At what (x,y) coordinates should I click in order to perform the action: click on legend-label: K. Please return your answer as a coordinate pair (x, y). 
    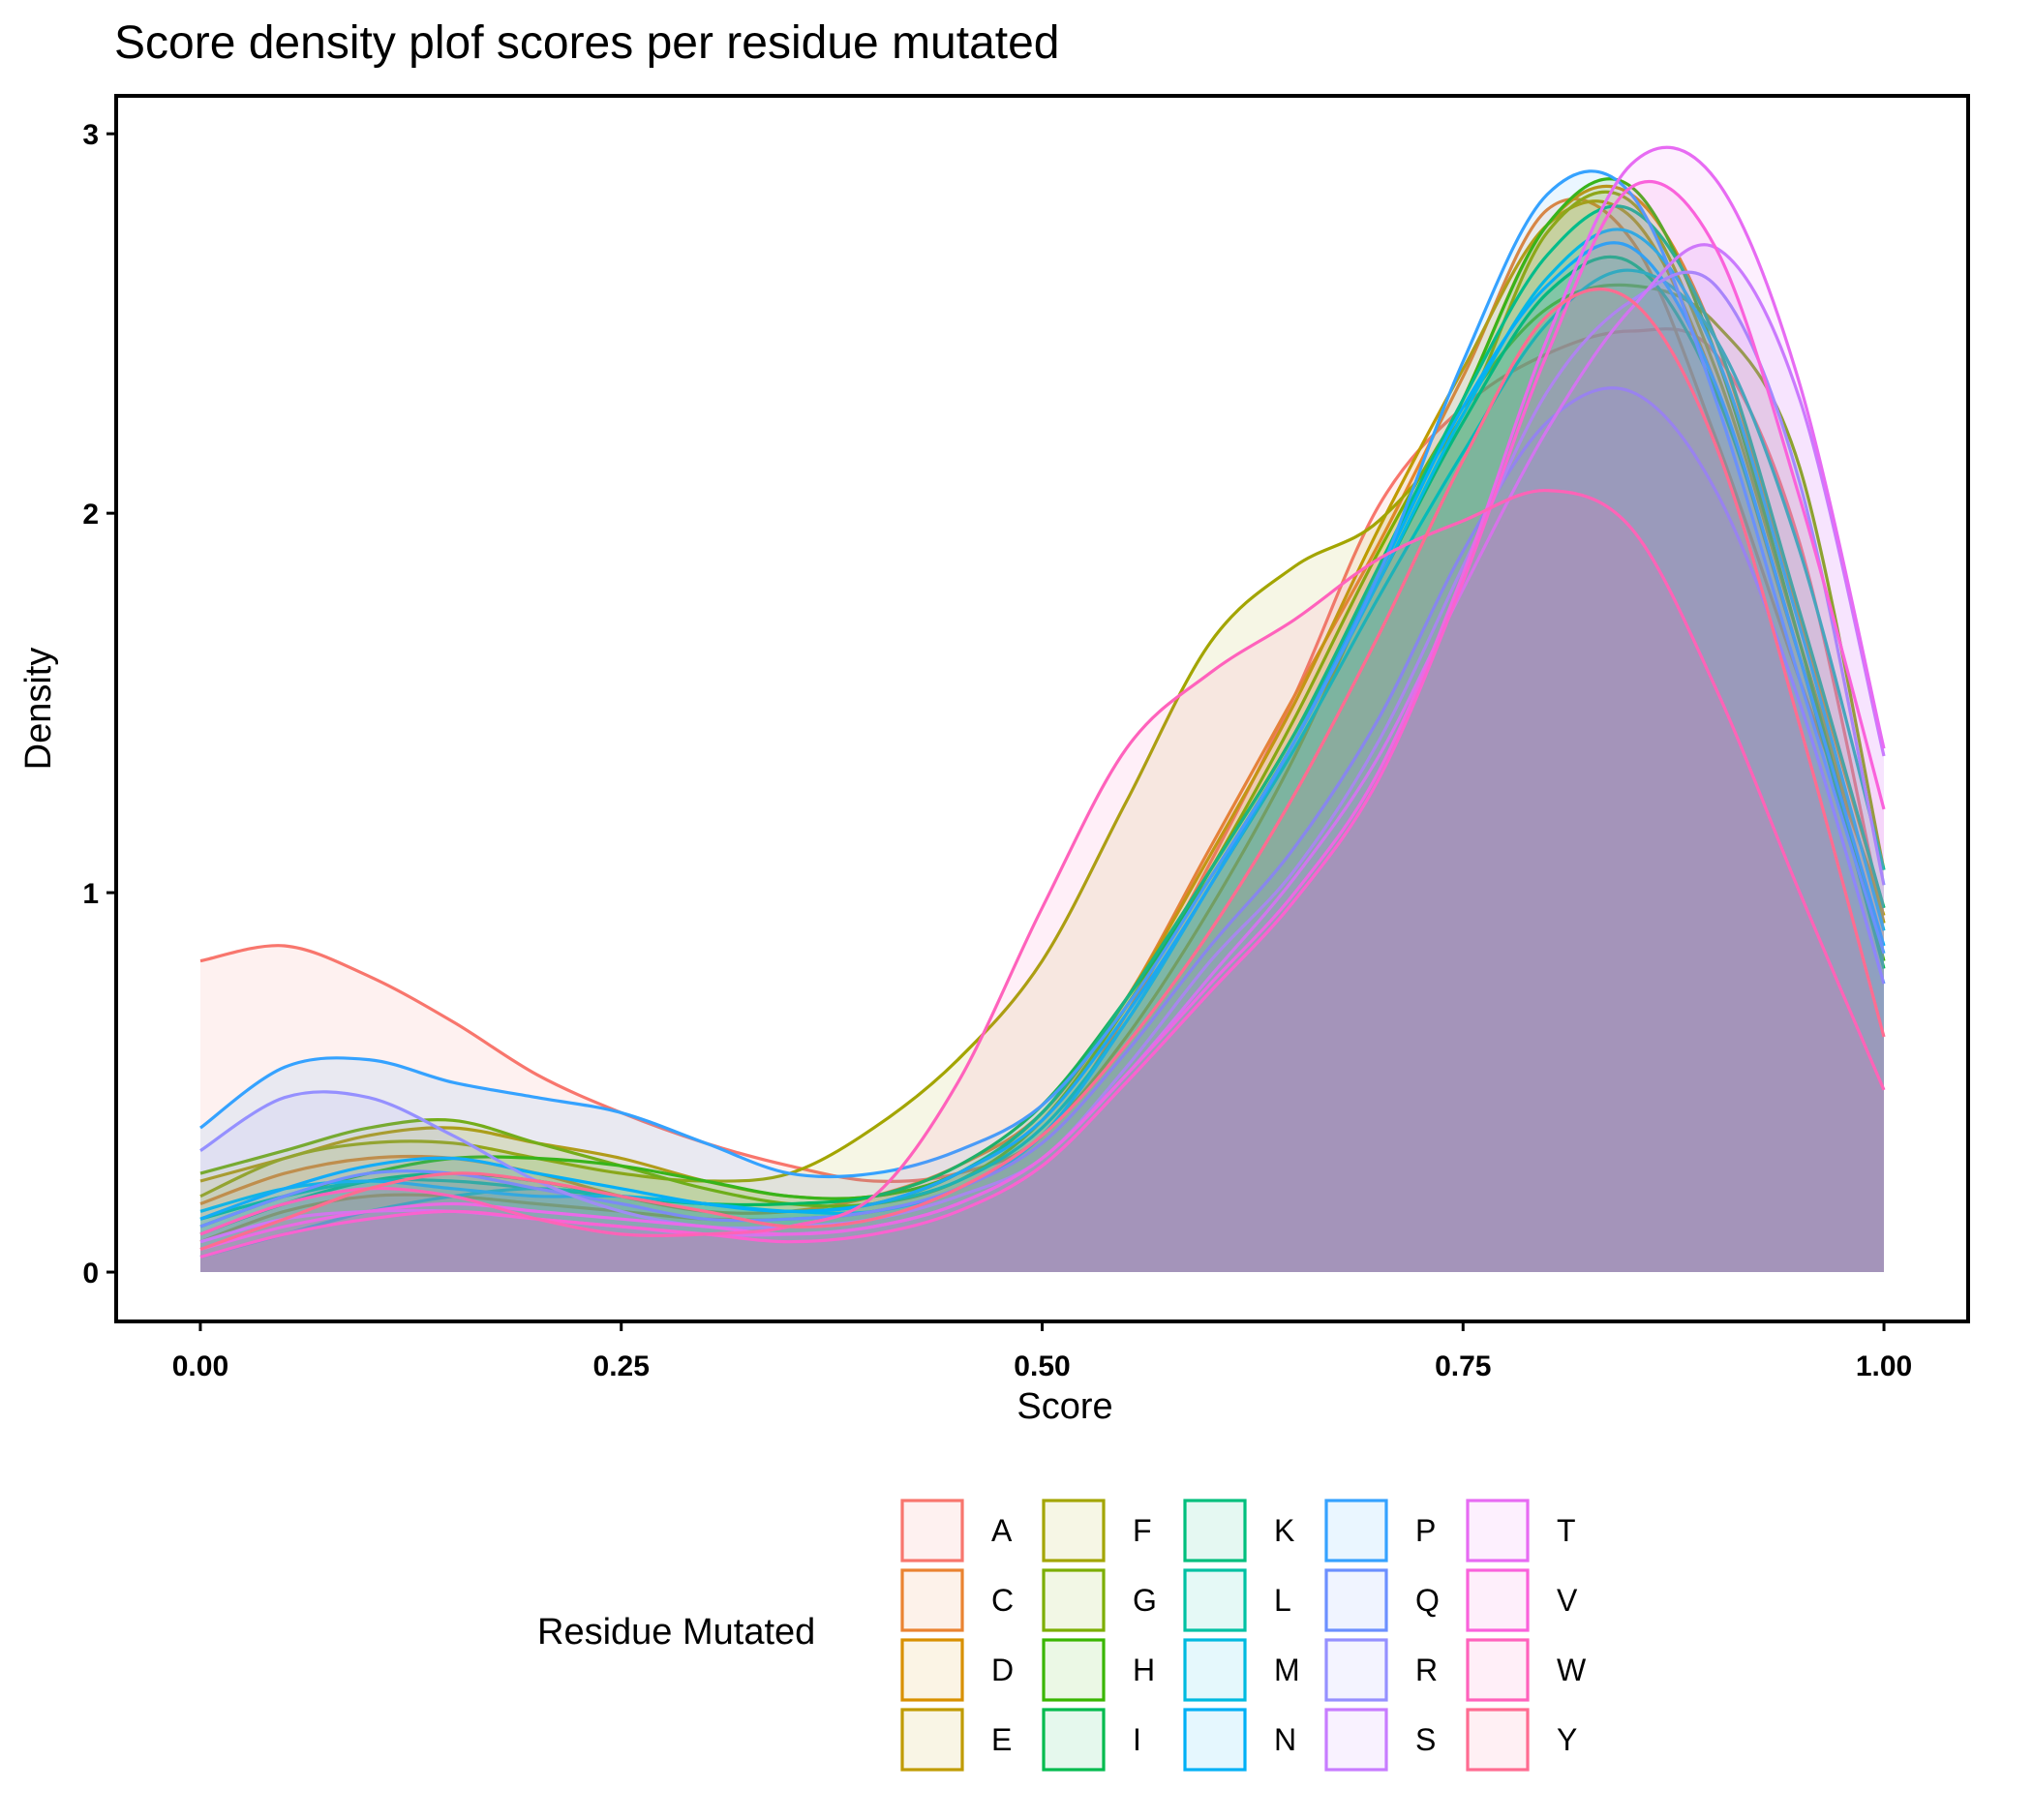
    Looking at the image, I should click on (1284, 1531).